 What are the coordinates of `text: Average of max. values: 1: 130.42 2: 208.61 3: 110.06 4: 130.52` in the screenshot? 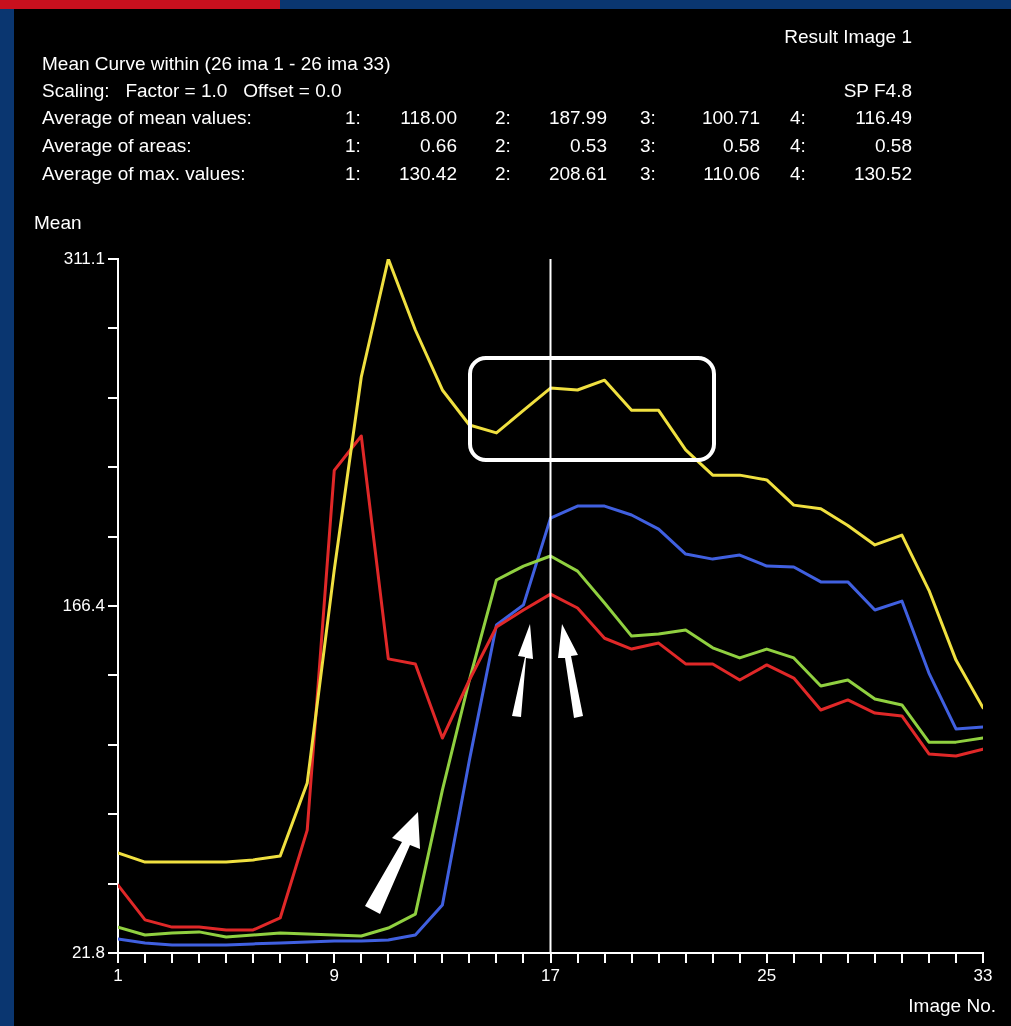 It's located at (477, 173).